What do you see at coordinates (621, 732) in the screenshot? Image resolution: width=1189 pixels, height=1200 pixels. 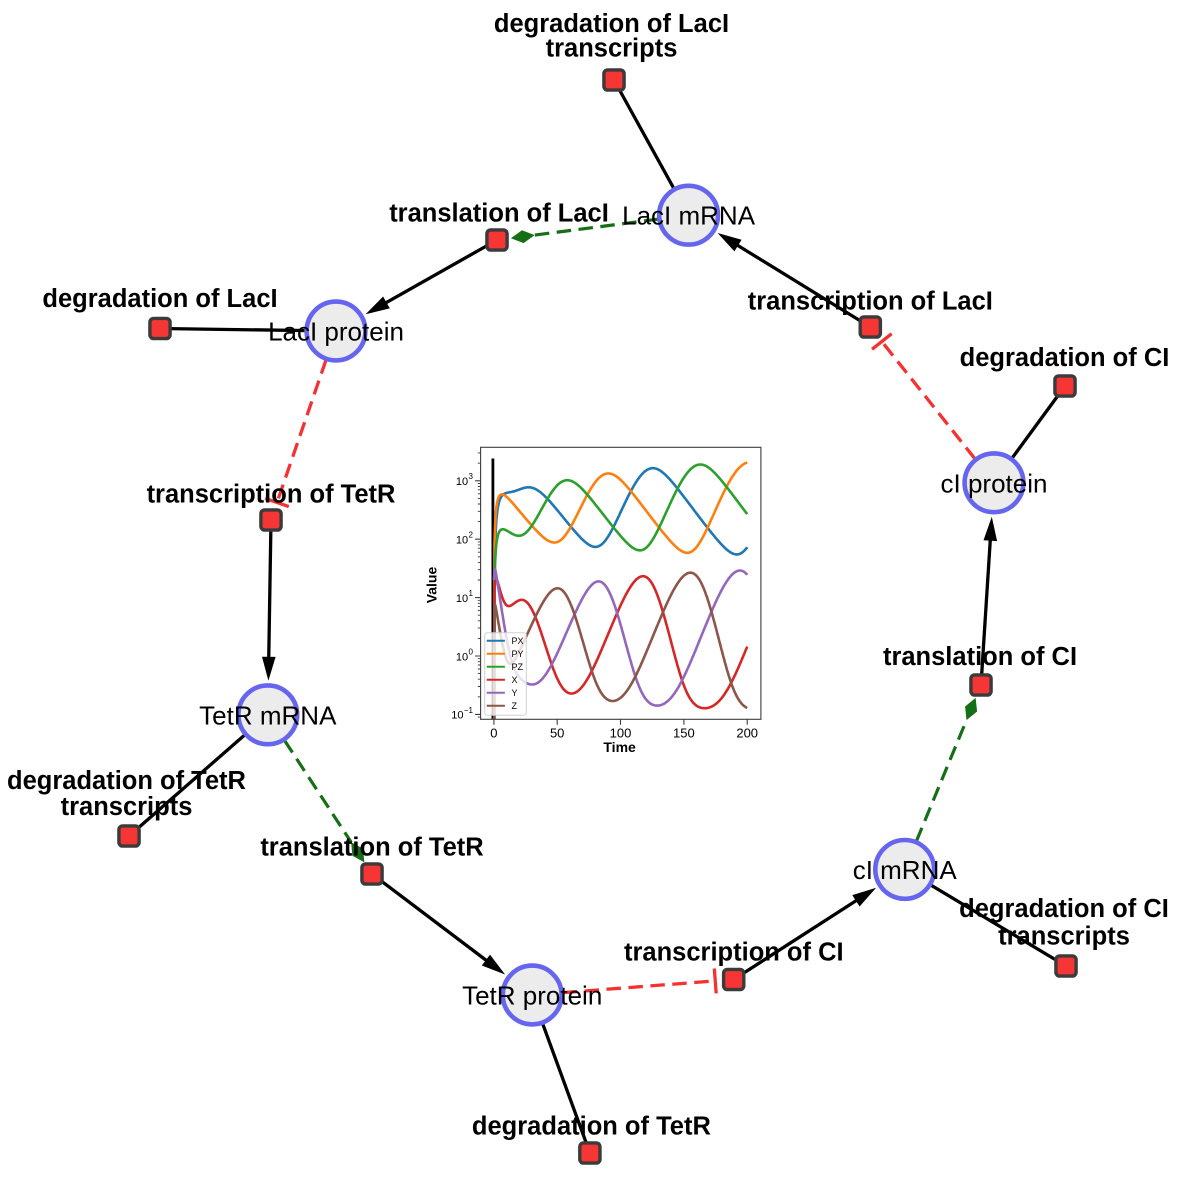 I see `svg-text: 100` at bounding box center [621, 732].